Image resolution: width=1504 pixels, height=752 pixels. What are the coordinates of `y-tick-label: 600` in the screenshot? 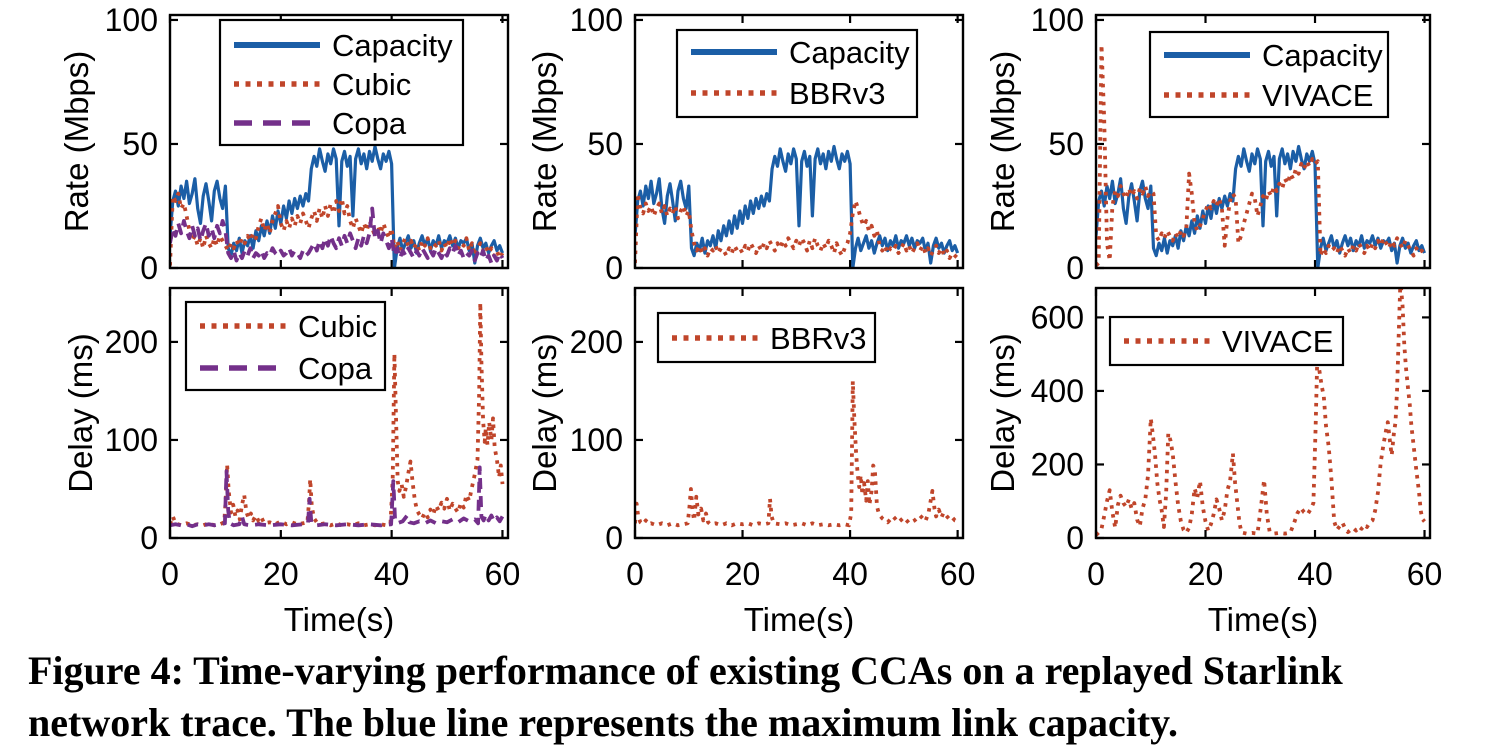 It's located at (1057, 317).